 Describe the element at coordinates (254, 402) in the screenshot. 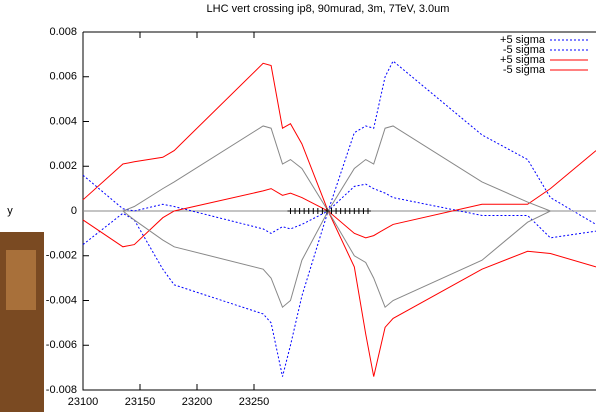

I see `x-tick-label: 23250` at that location.